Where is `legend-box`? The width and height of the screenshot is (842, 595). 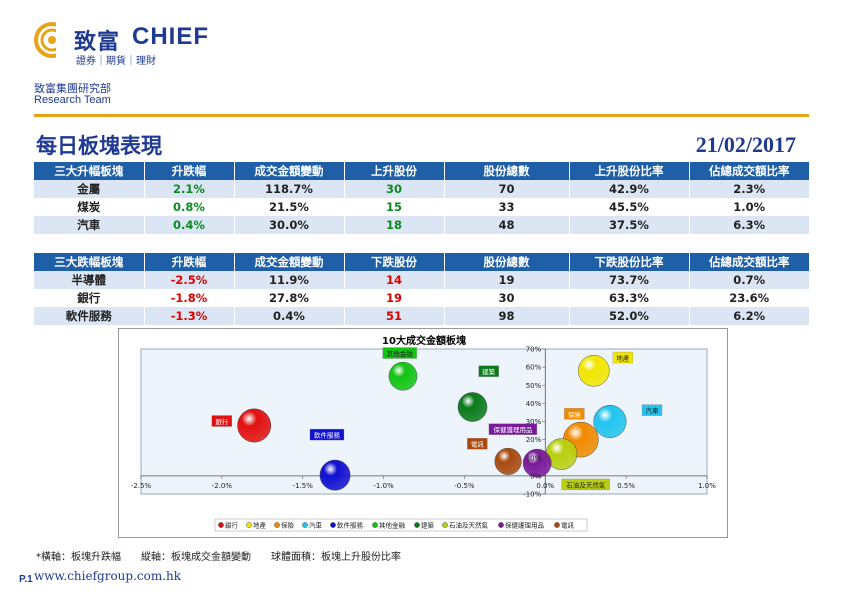 legend-box is located at coordinates (401, 525).